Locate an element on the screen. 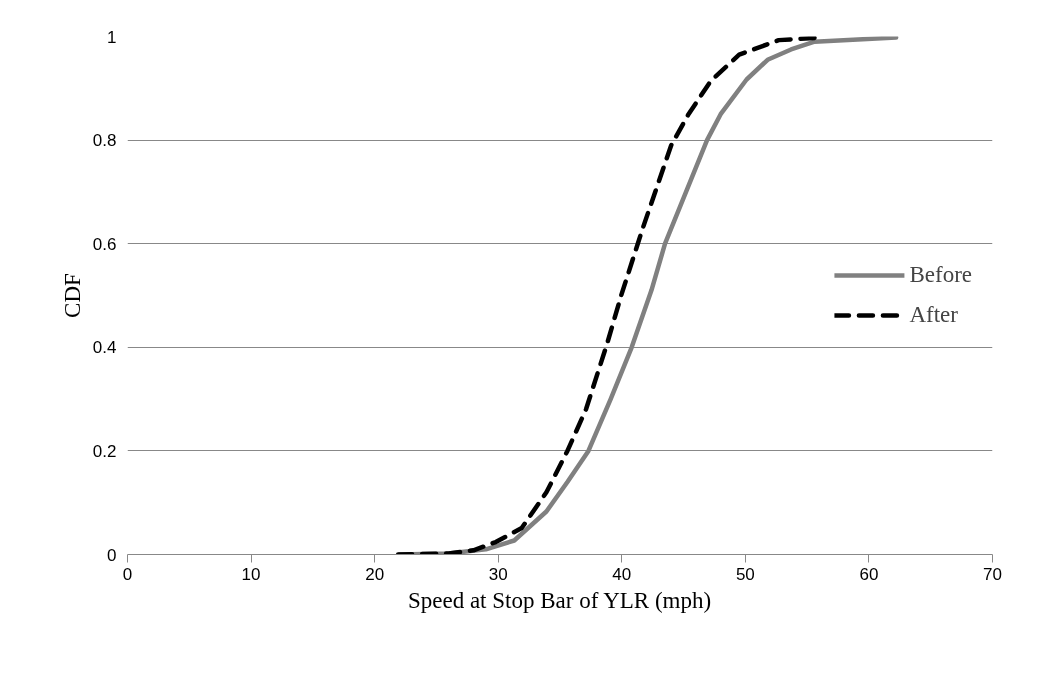 The width and height of the screenshot is (1037, 677). x-tick-label: 40 is located at coordinates (622, 574).